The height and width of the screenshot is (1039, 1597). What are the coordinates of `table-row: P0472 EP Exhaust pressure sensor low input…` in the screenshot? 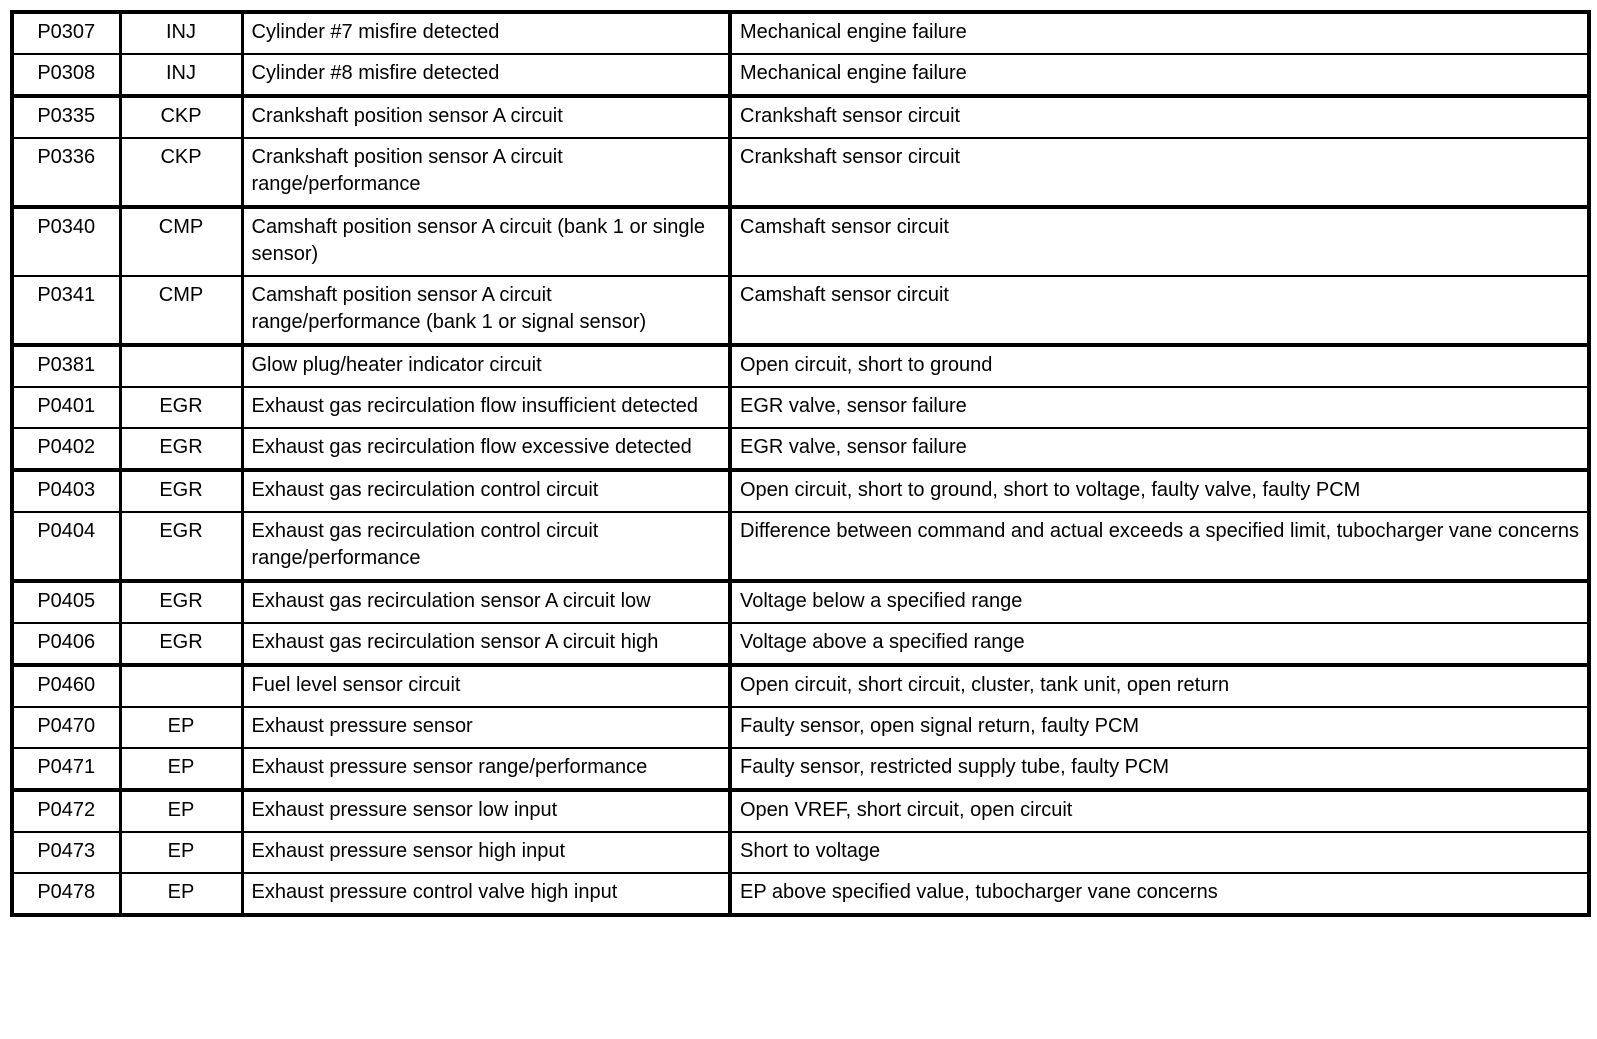 It's located at (800, 811).